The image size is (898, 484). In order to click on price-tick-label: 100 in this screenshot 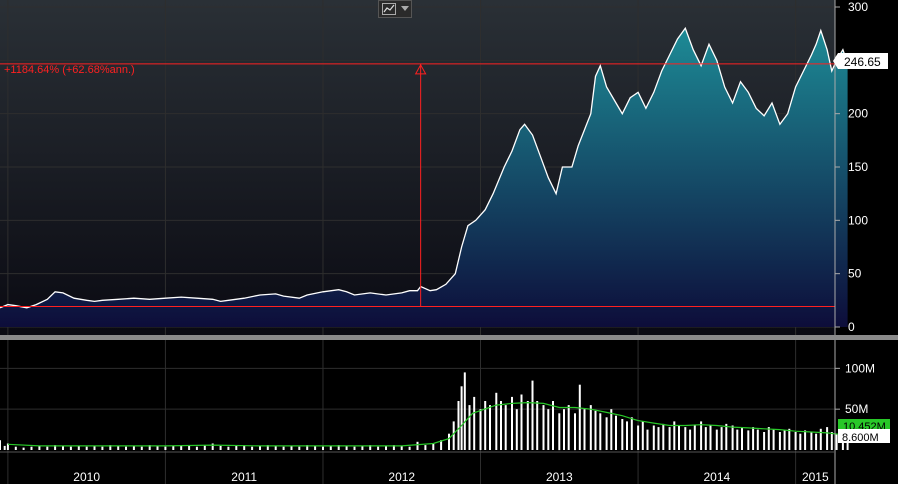, I will do `click(858, 220)`.